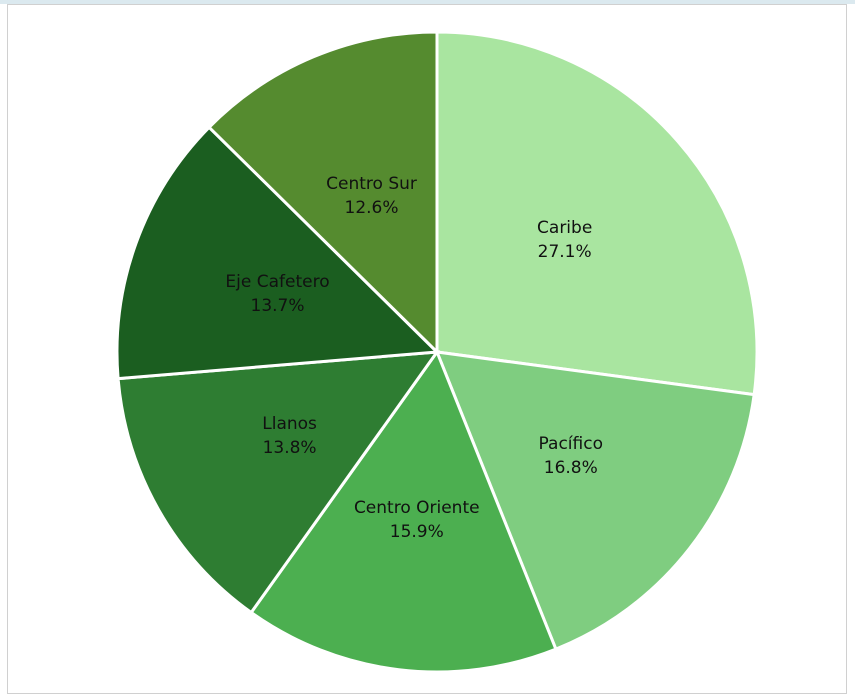  I want to click on slice-label: Pacífico 16.8%, so click(570, 456).